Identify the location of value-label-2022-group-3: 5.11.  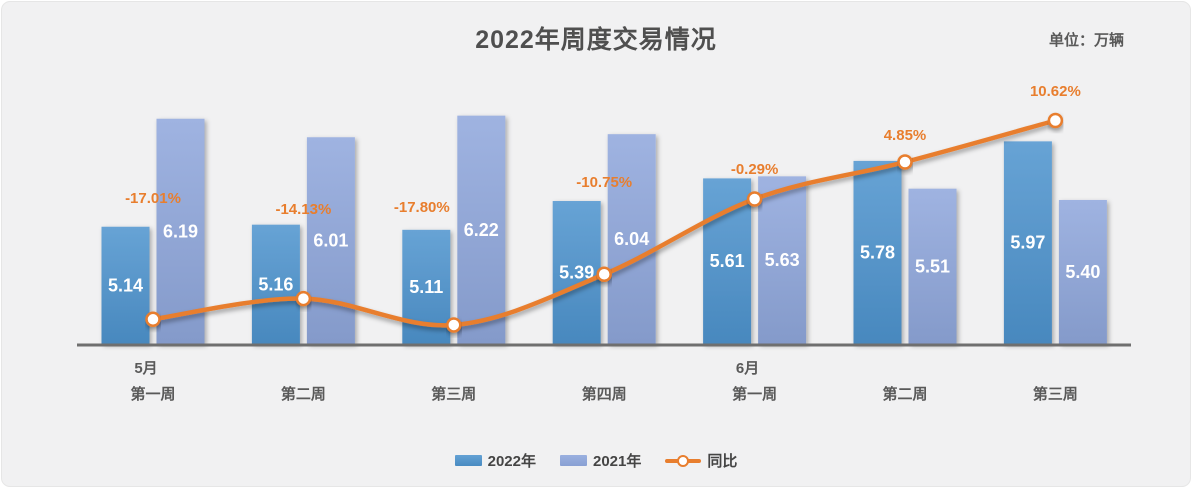
(426, 287).